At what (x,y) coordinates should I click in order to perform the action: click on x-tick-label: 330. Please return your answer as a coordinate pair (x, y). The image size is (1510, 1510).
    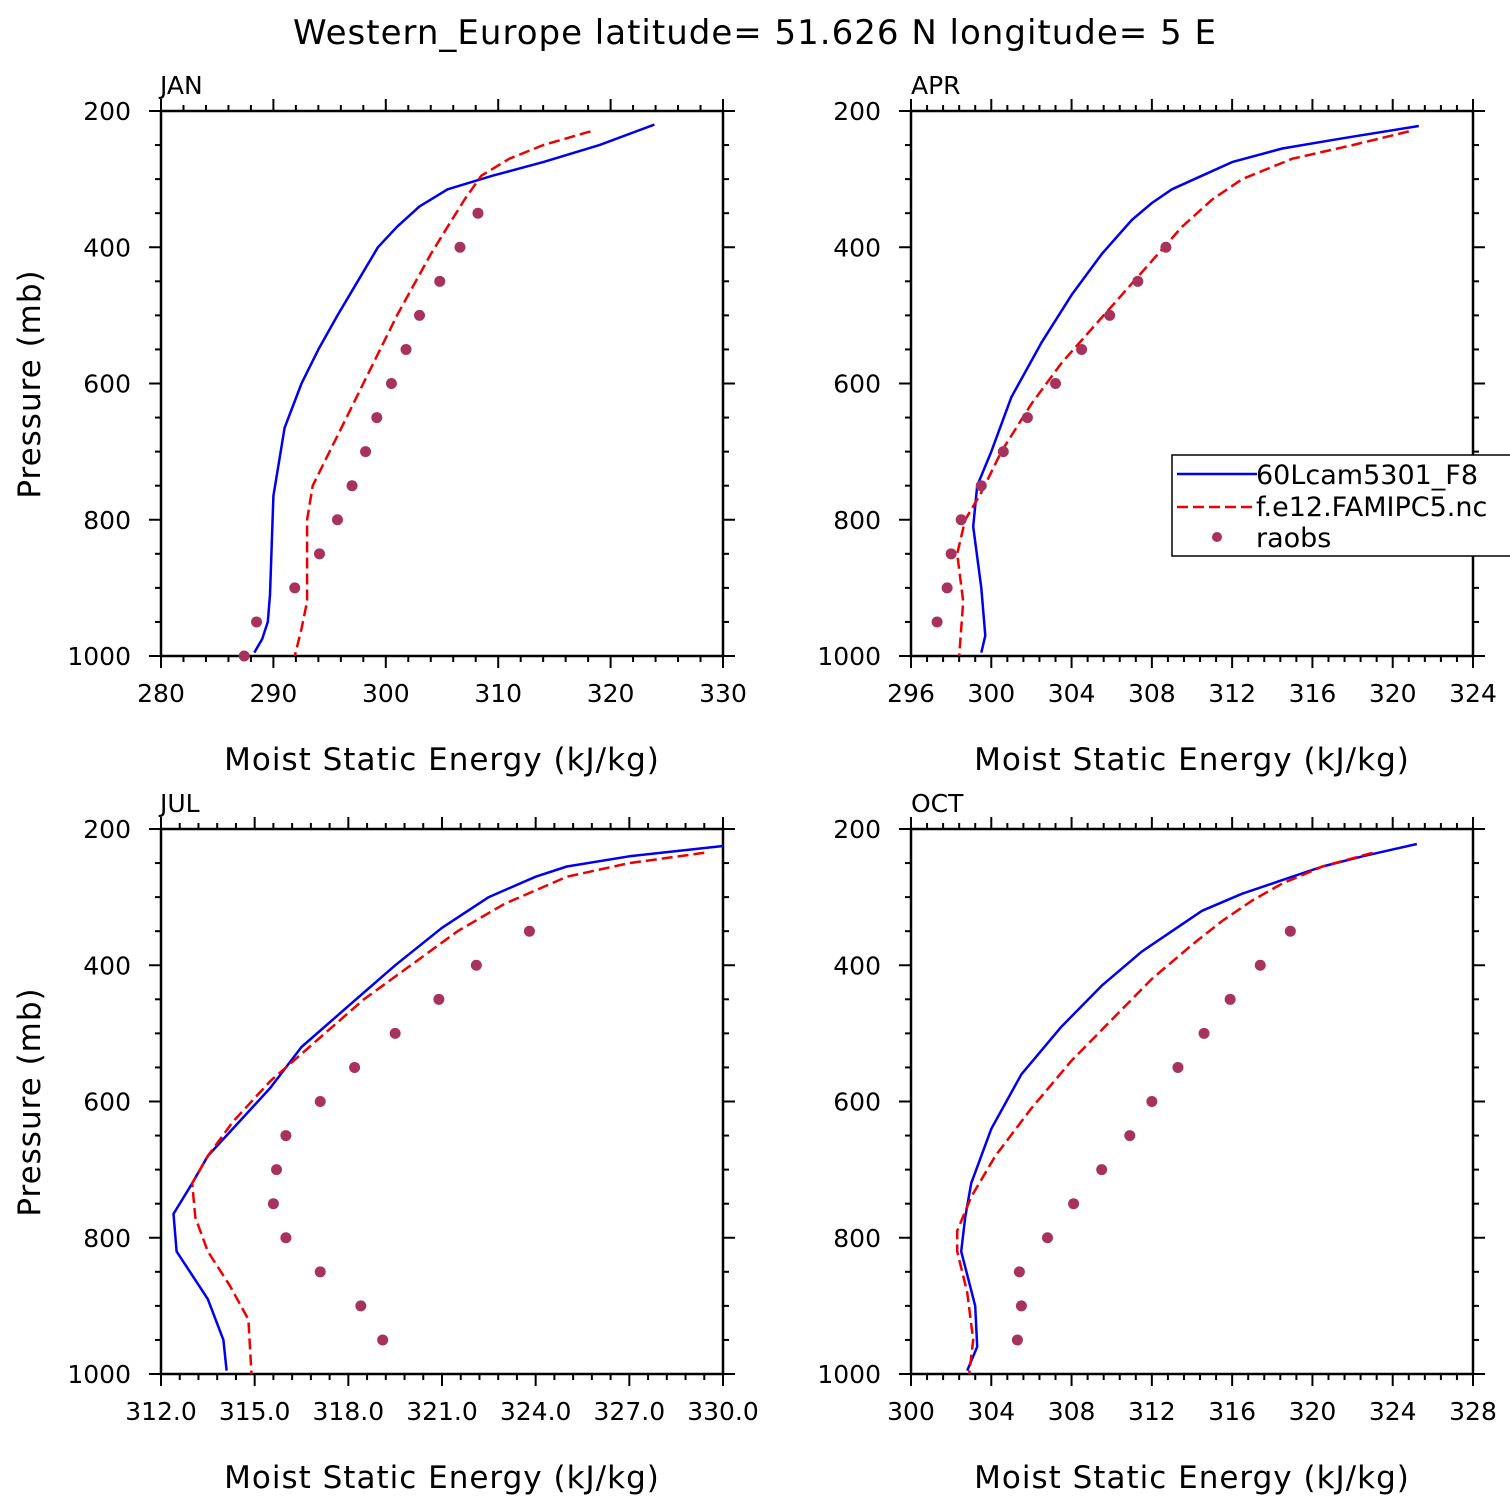
    Looking at the image, I should click on (723, 693).